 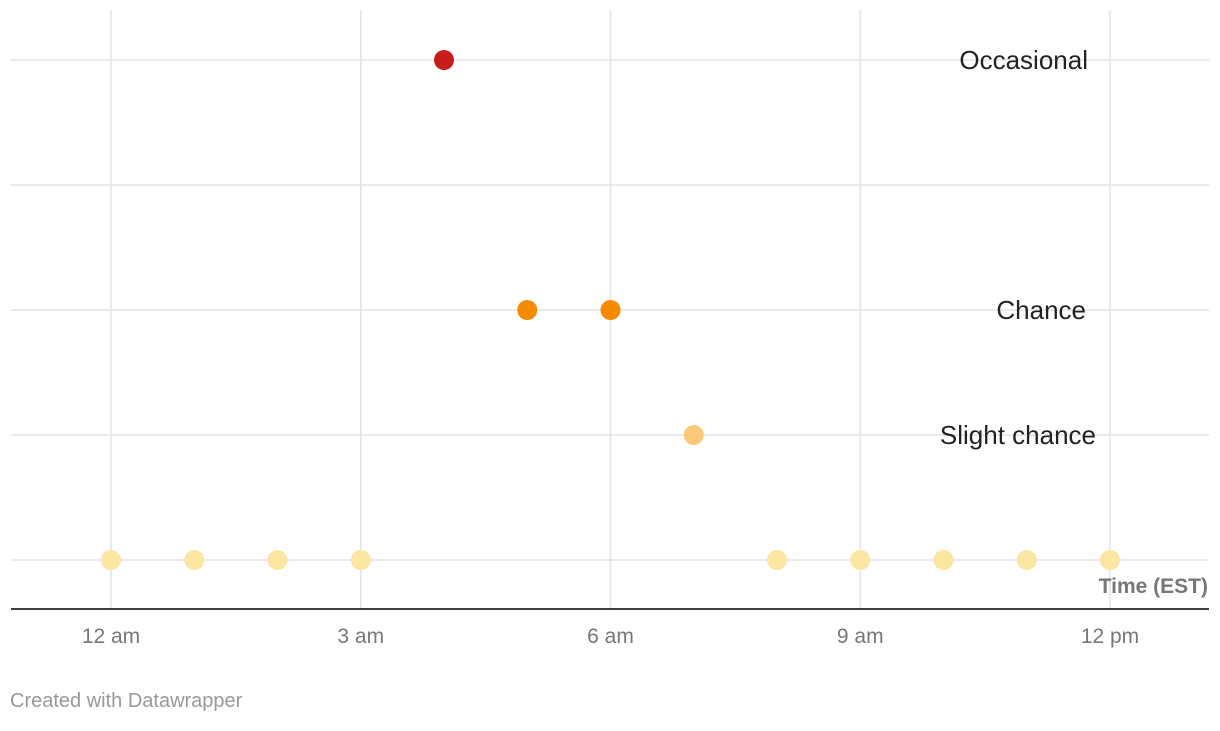 What do you see at coordinates (111, 636) in the screenshot?
I see `x-tick-label: 12 am` at bounding box center [111, 636].